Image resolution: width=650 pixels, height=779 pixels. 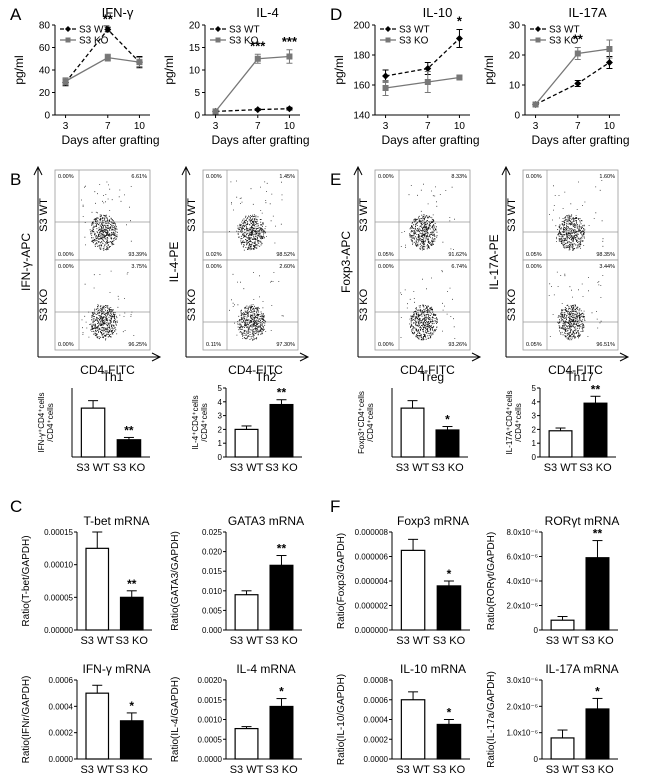 I want to click on y-axis-label: Ratio(IFNr/GAPDH), so click(x=26, y=720).